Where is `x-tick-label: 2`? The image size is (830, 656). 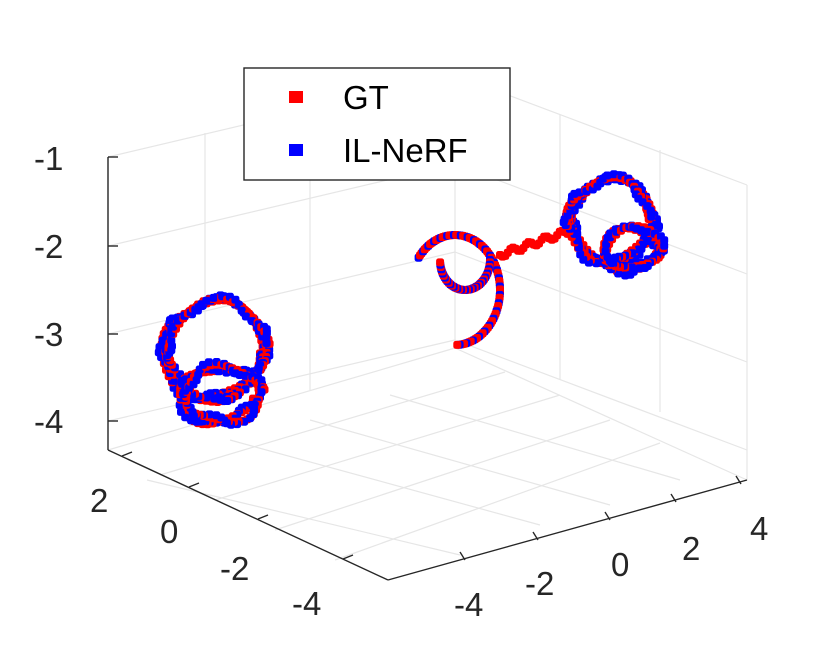
x-tick-label: 2 is located at coordinates (691, 548).